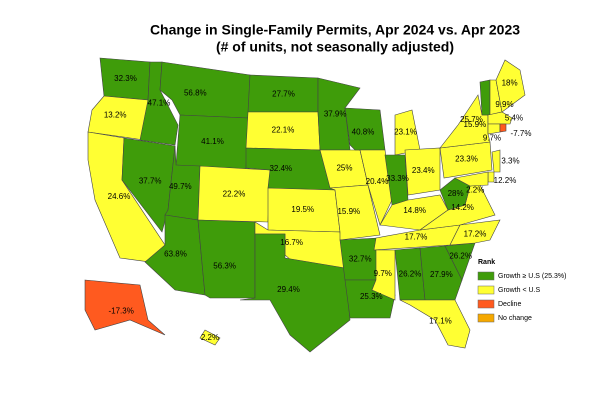  Describe the element at coordinates (125, 78) in the screenshot. I see `state-label: 32.3%` at that location.